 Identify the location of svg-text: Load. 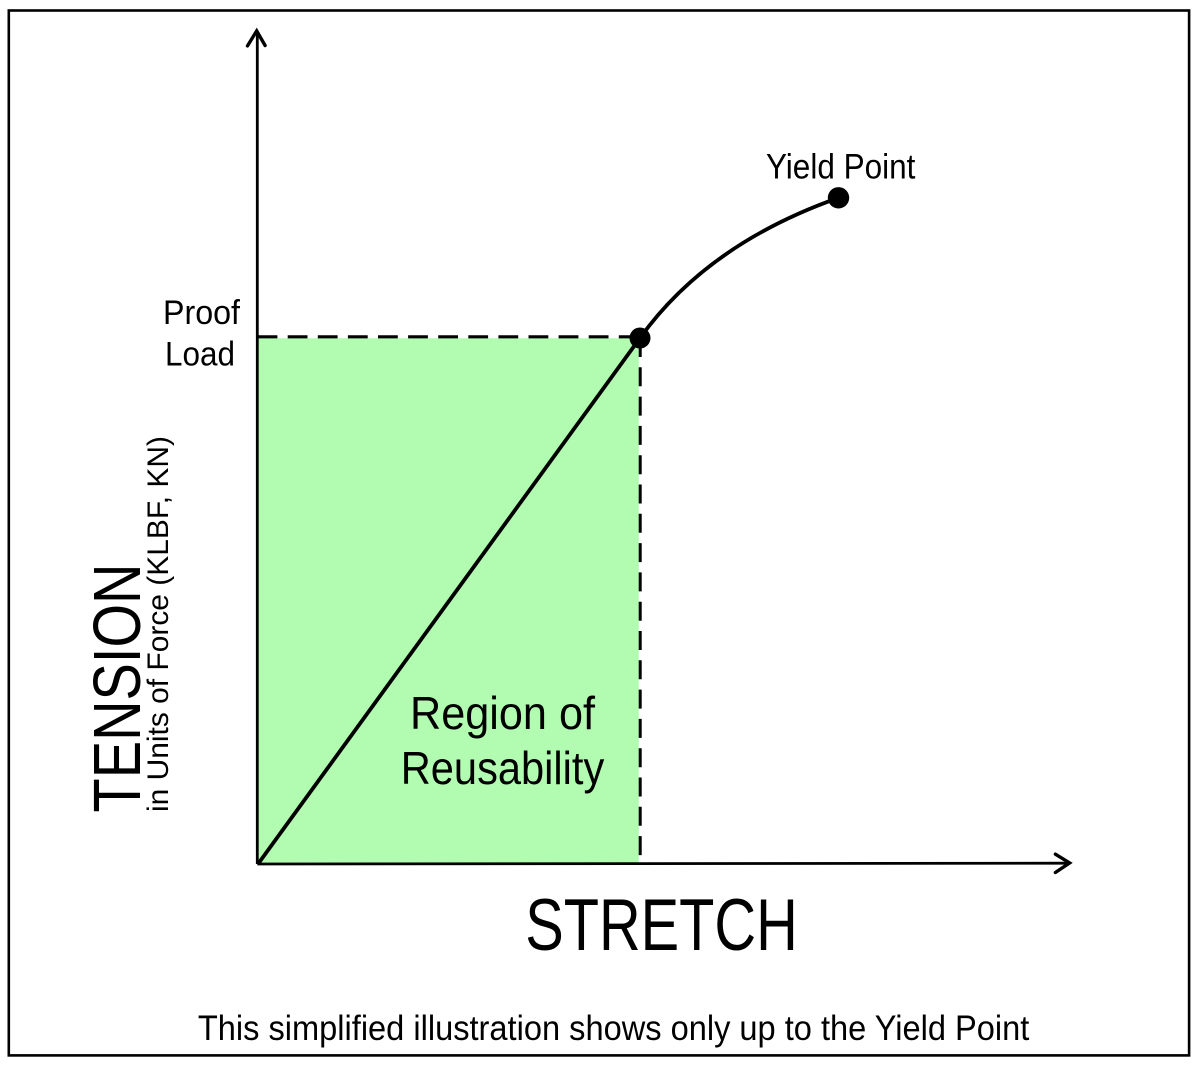
(200, 355).